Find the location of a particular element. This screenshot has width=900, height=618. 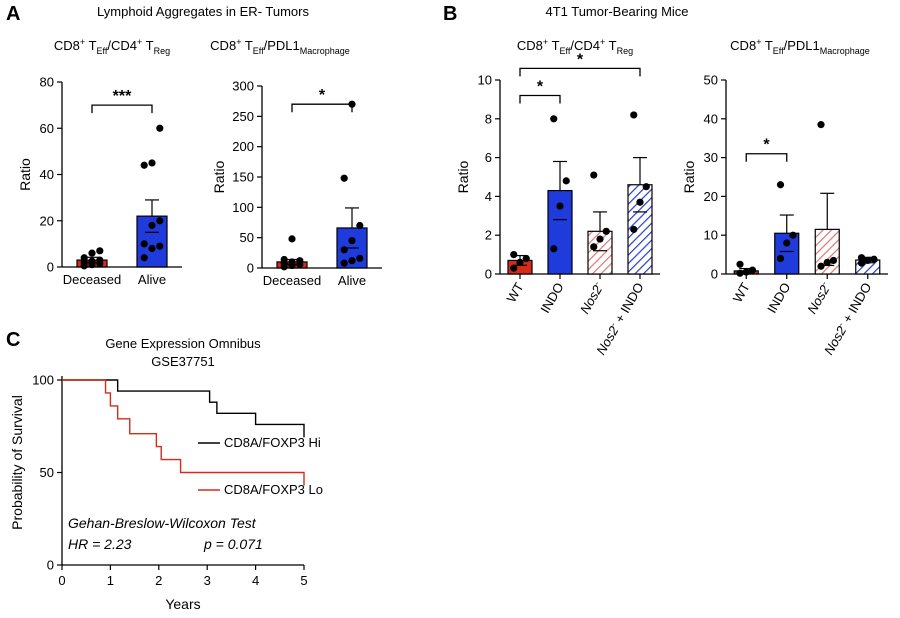

x-tick-label: 2 is located at coordinates (158, 580).